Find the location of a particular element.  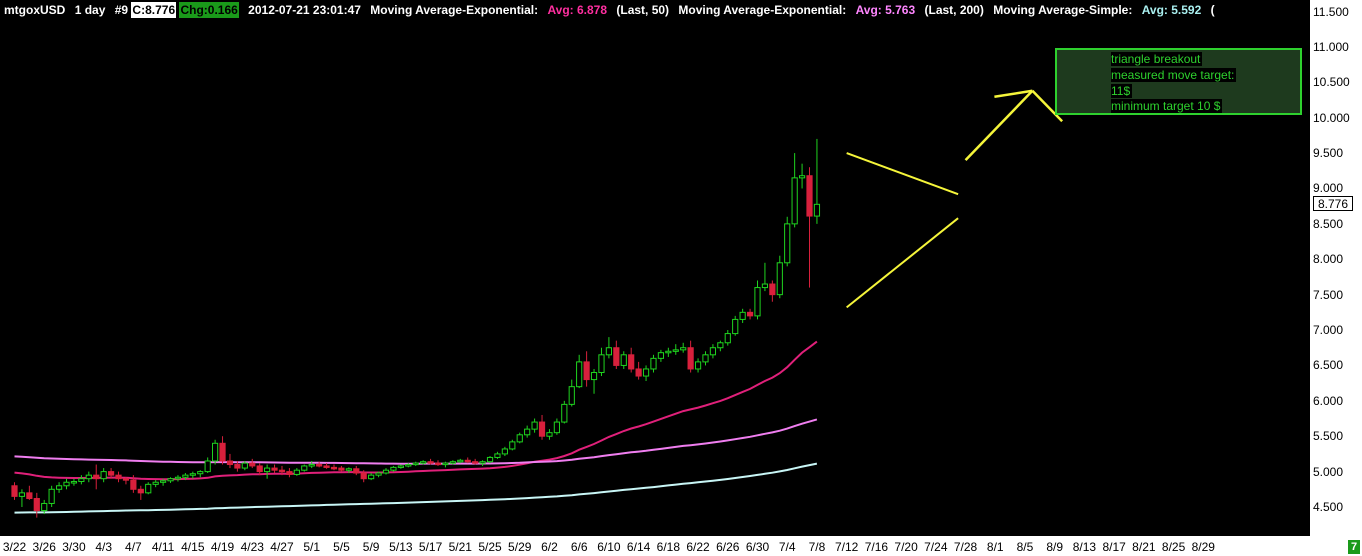

date-tick-label: 4/11 is located at coordinates (163, 547).